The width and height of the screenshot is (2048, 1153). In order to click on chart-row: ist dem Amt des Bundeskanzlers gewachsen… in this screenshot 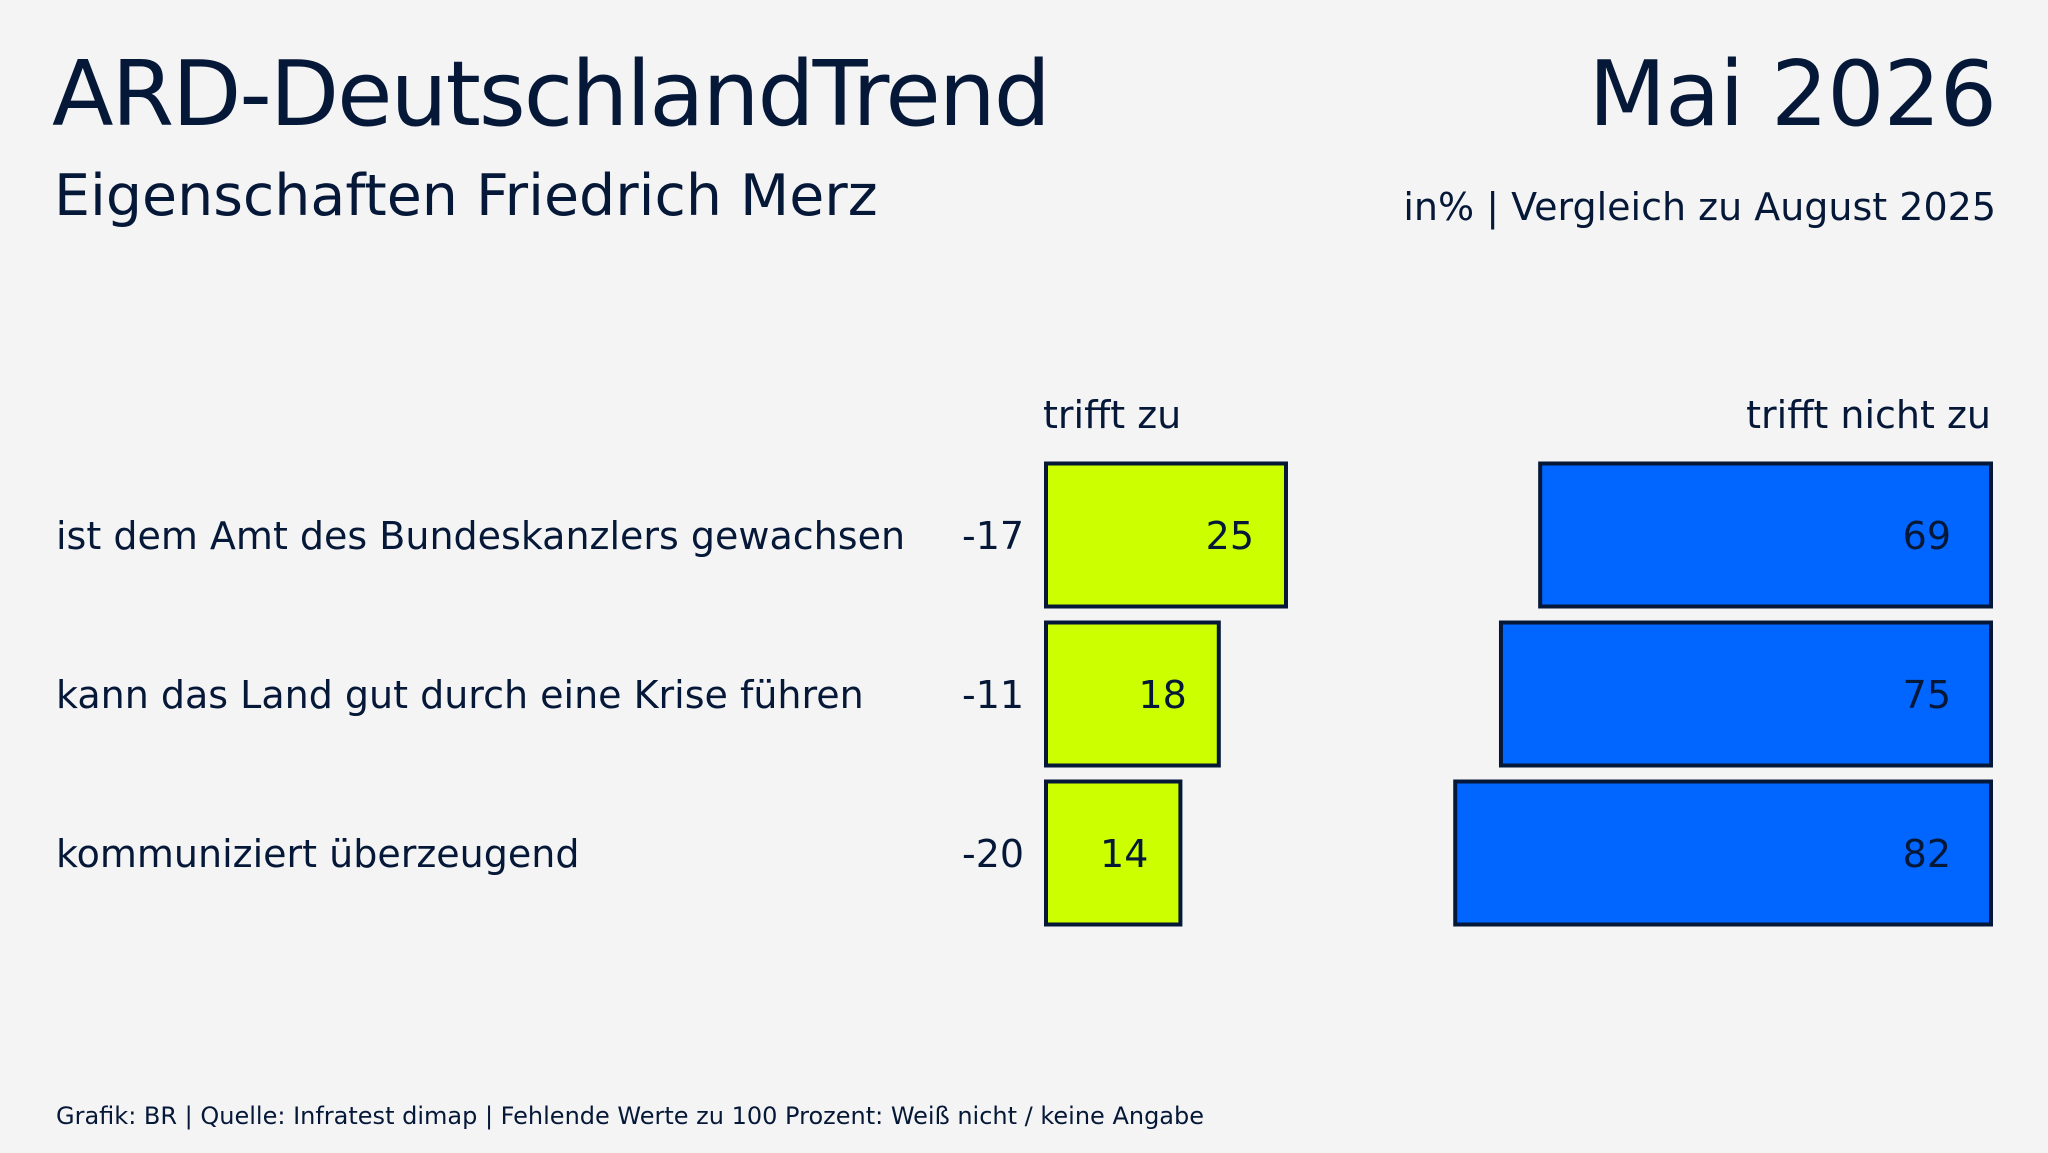, I will do `click(1024, 535)`.